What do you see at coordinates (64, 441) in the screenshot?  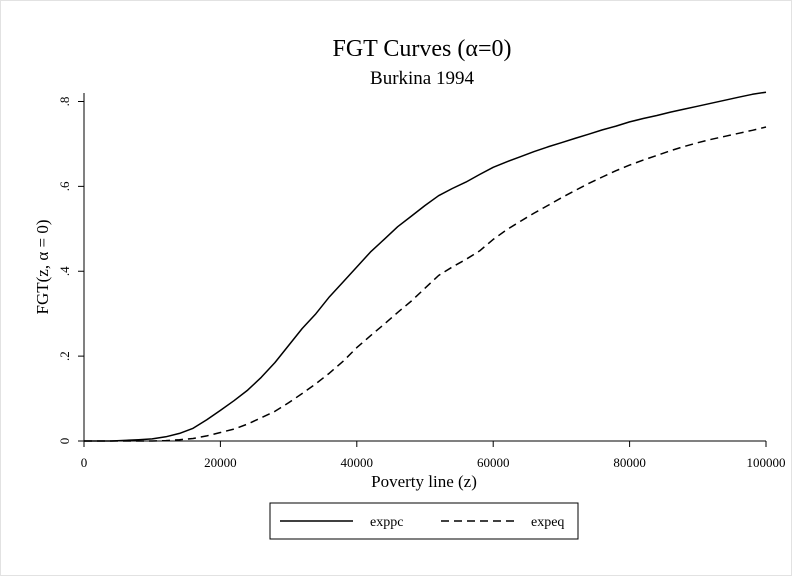 I see `y-tick-label: 0` at bounding box center [64, 441].